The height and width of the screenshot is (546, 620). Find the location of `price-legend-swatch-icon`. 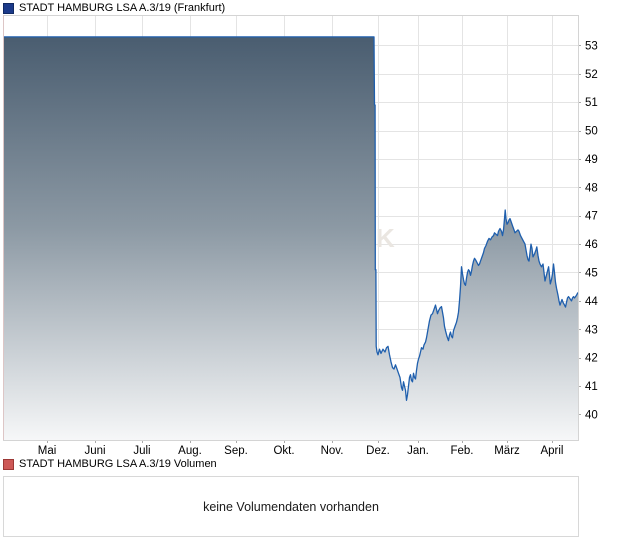

price-legend-swatch-icon is located at coordinates (8, 8).